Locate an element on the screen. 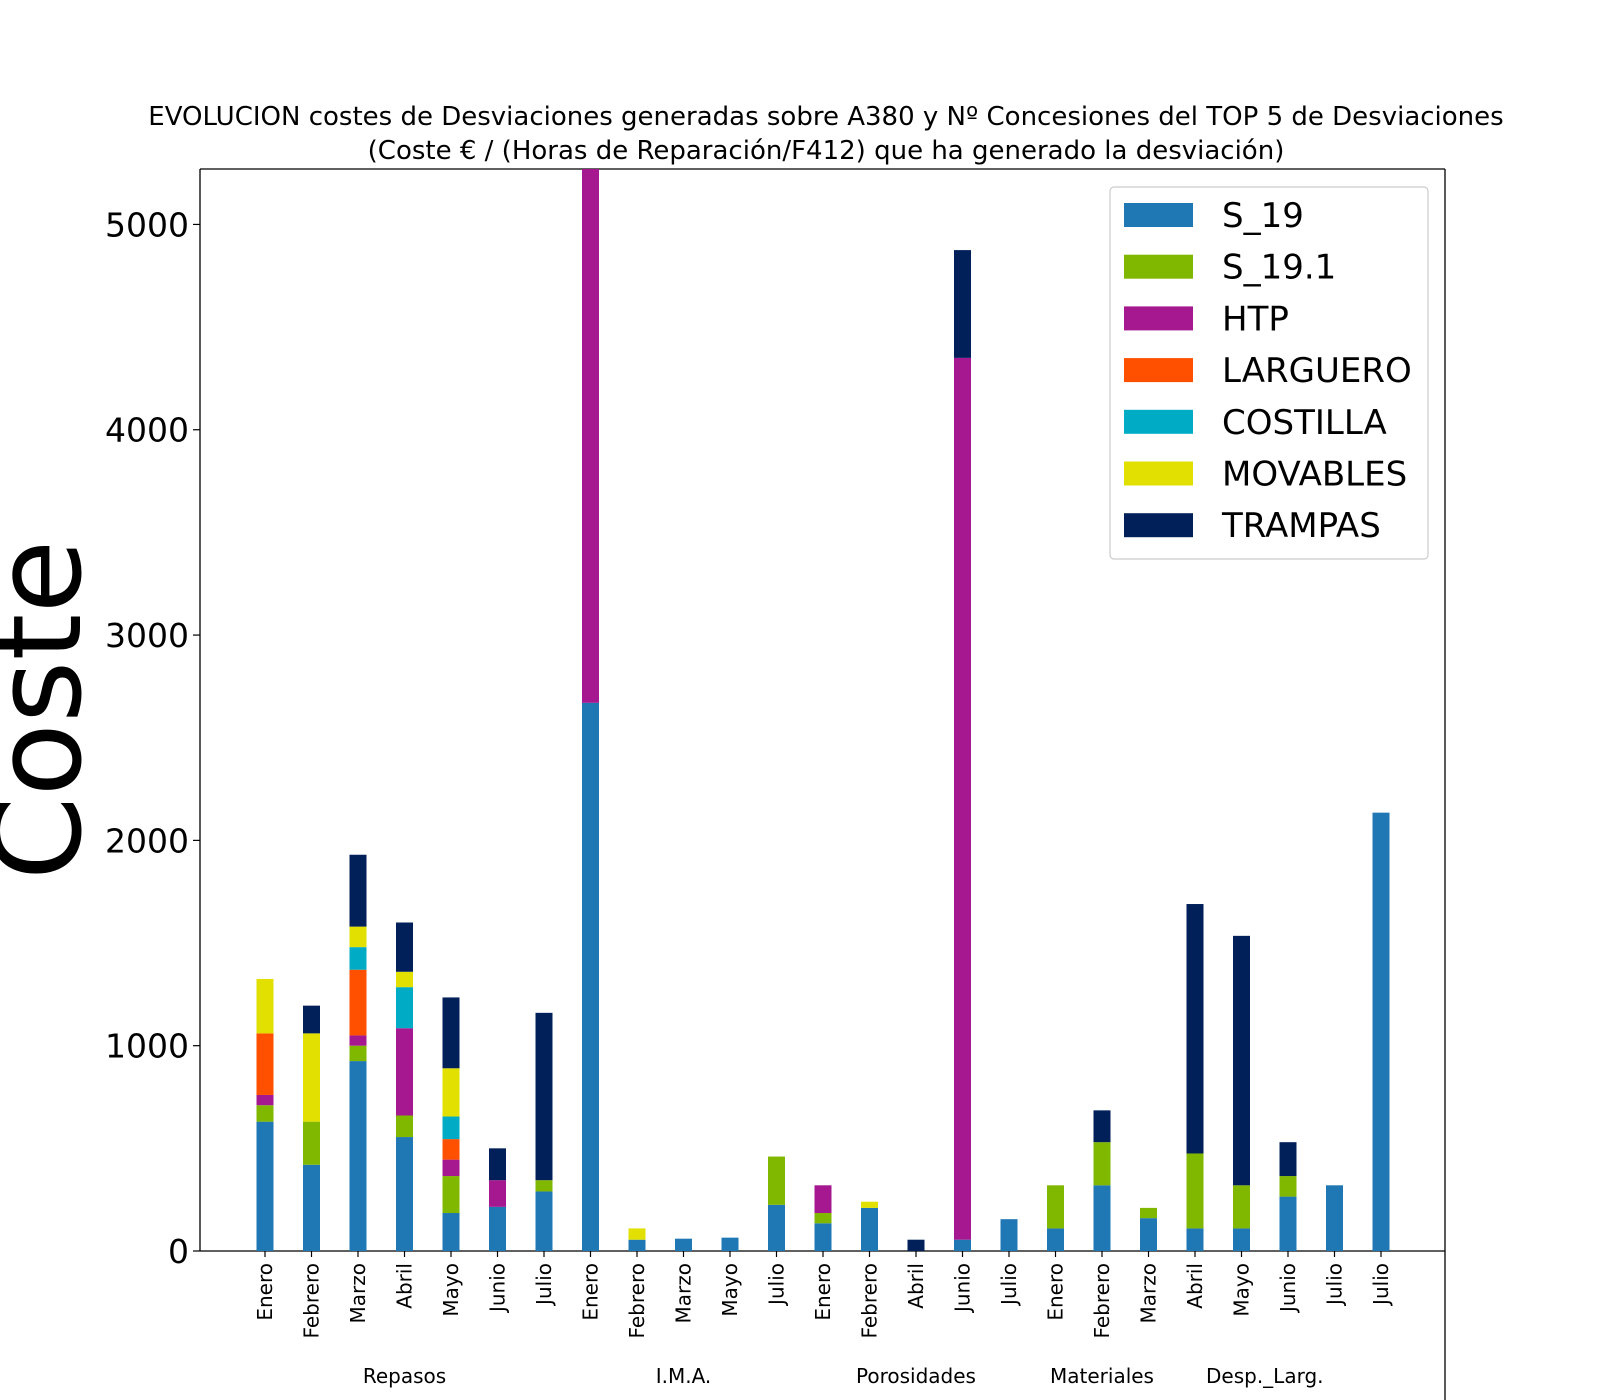  legend-label: HTP is located at coordinates (1255, 319).